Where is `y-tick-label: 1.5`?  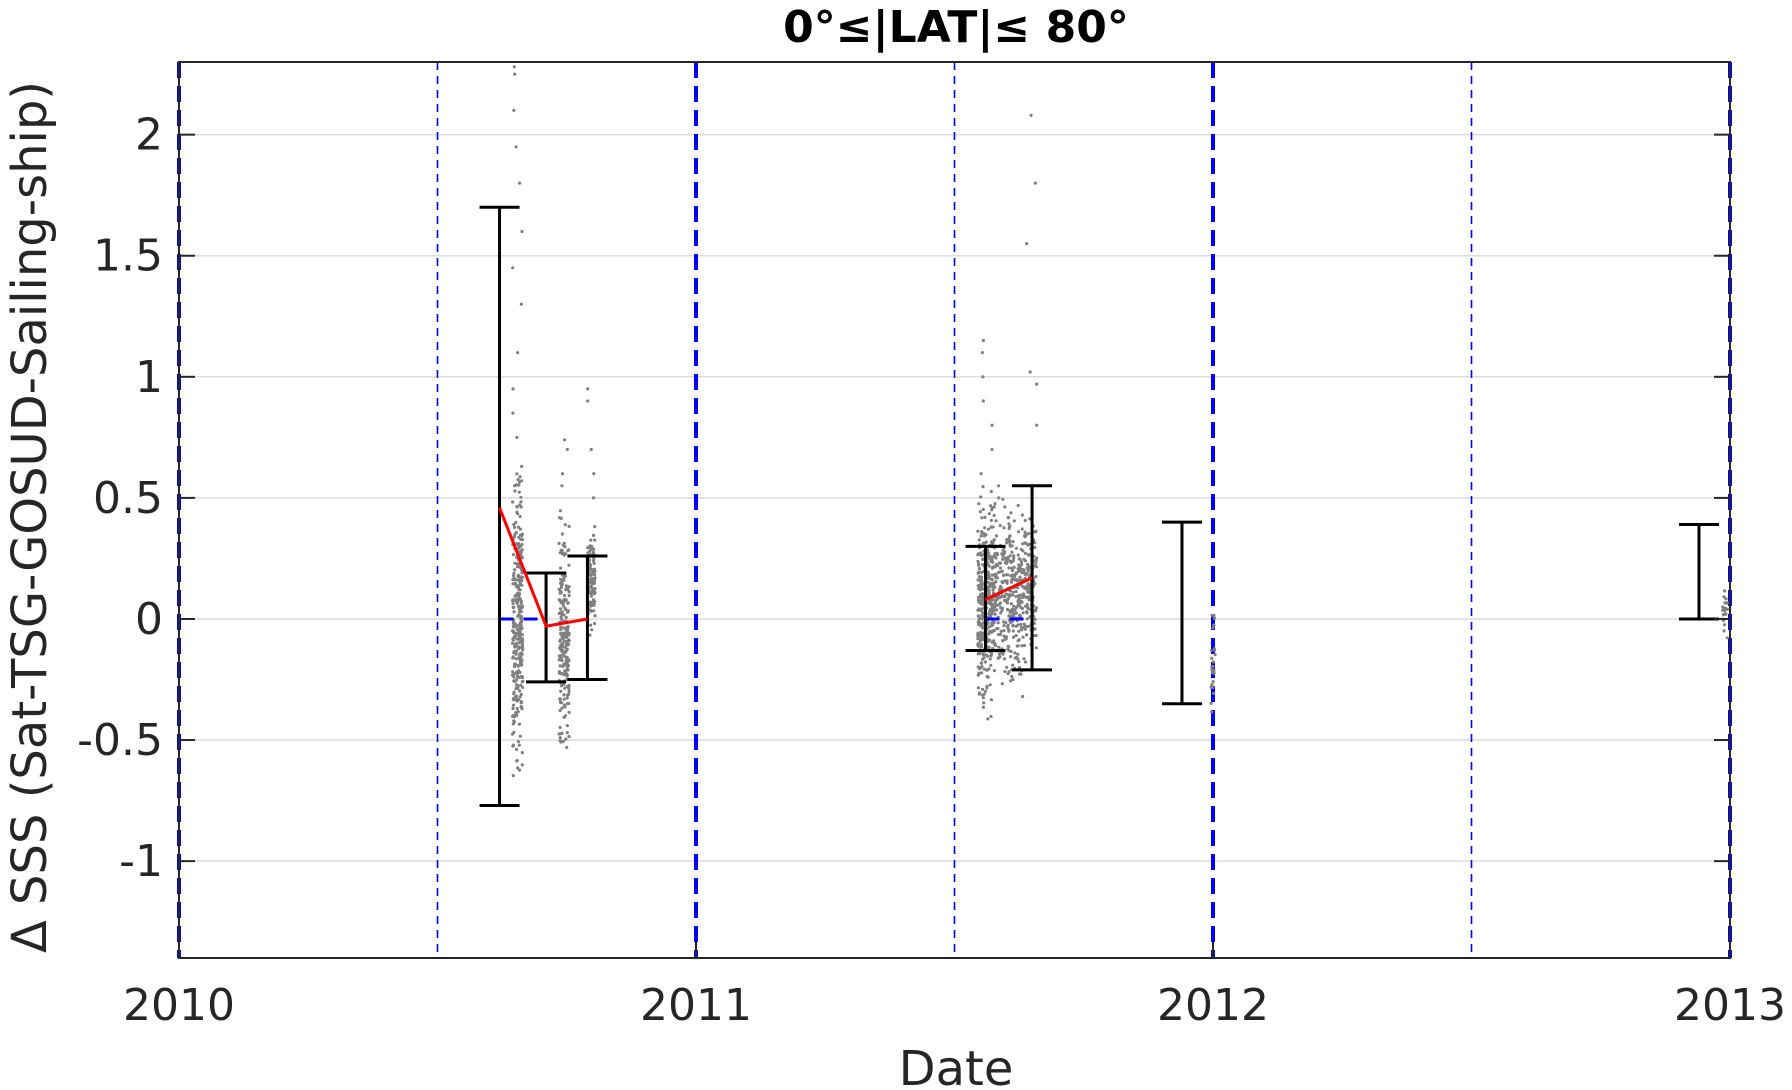 y-tick-label: 1.5 is located at coordinates (128, 256).